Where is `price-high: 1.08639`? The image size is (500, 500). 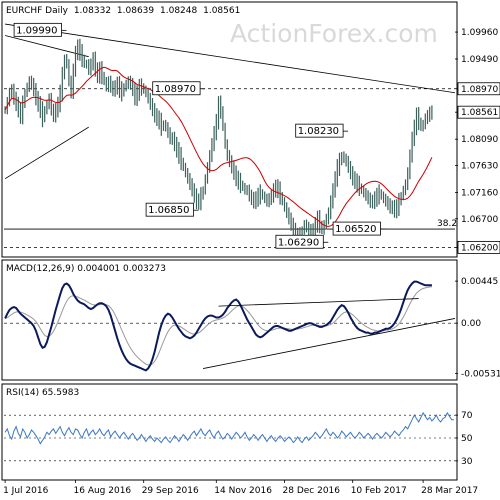 price-high: 1.08639 is located at coordinates (135, 11).